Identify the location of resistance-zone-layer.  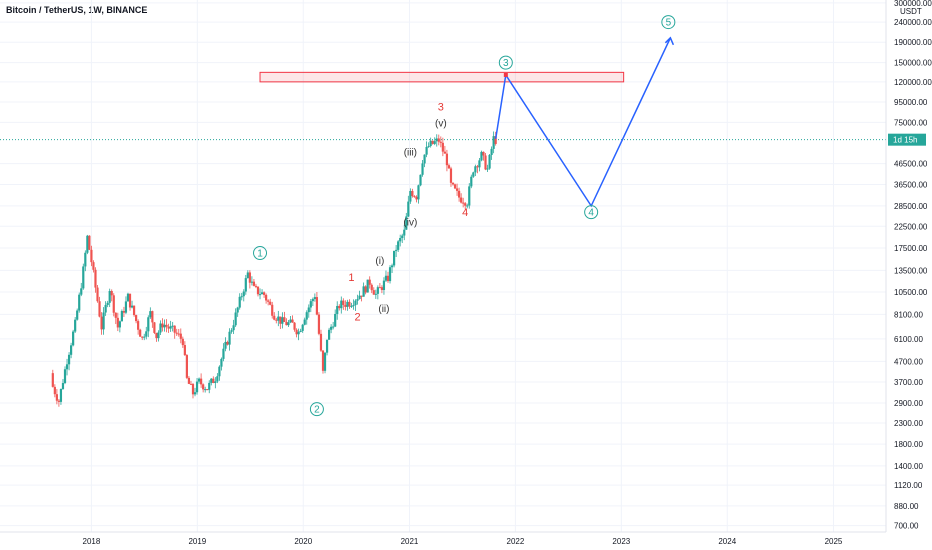
(442, 77).